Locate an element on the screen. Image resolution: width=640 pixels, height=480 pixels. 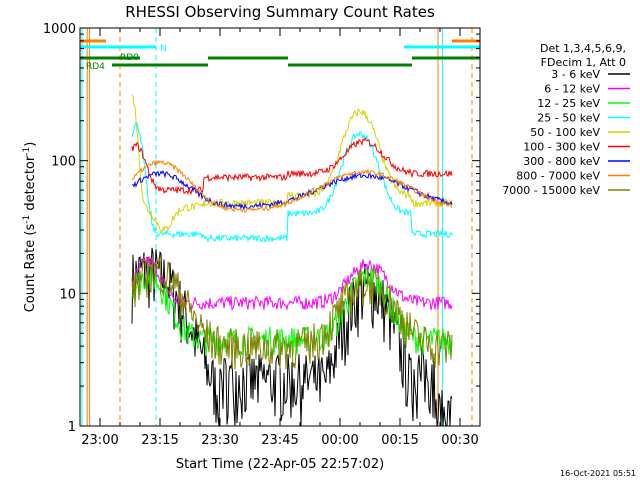
legend-label-5: 100 - 300 keV is located at coordinates (561, 147).